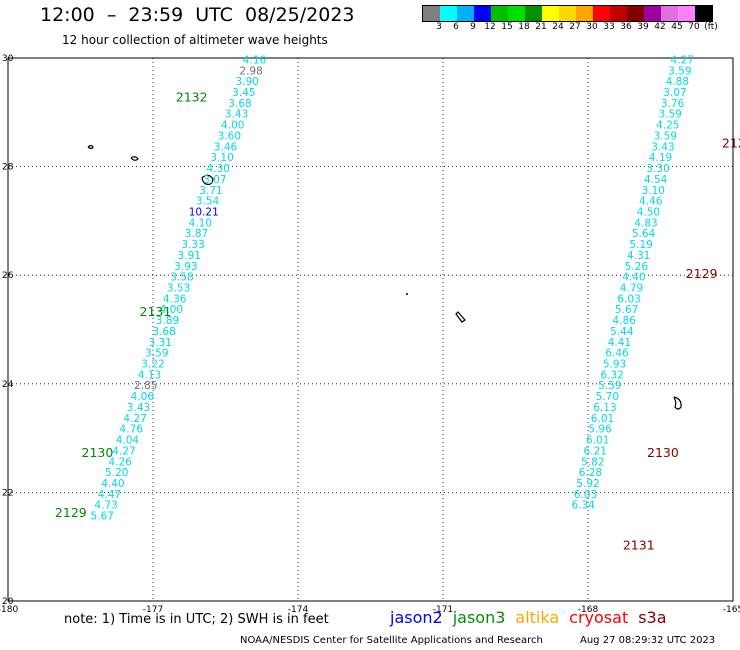 This screenshot has width=740, height=650. Describe the element at coordinates (648, 212) in the screenshot. I see `wave-height-value: 4.50` at that location.